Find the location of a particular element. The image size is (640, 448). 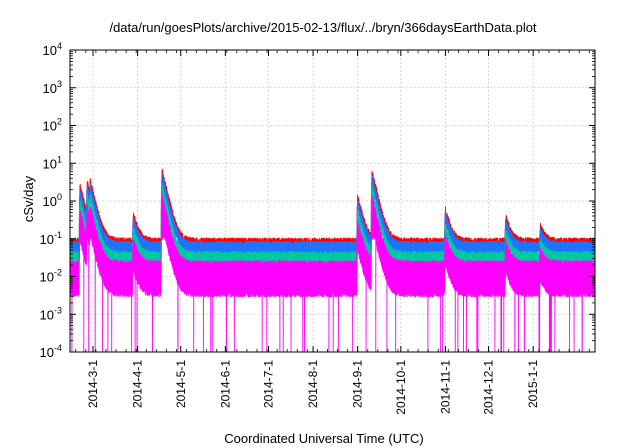

x-tick-label: 2014-7-1 is located at coordinates (268, 384).